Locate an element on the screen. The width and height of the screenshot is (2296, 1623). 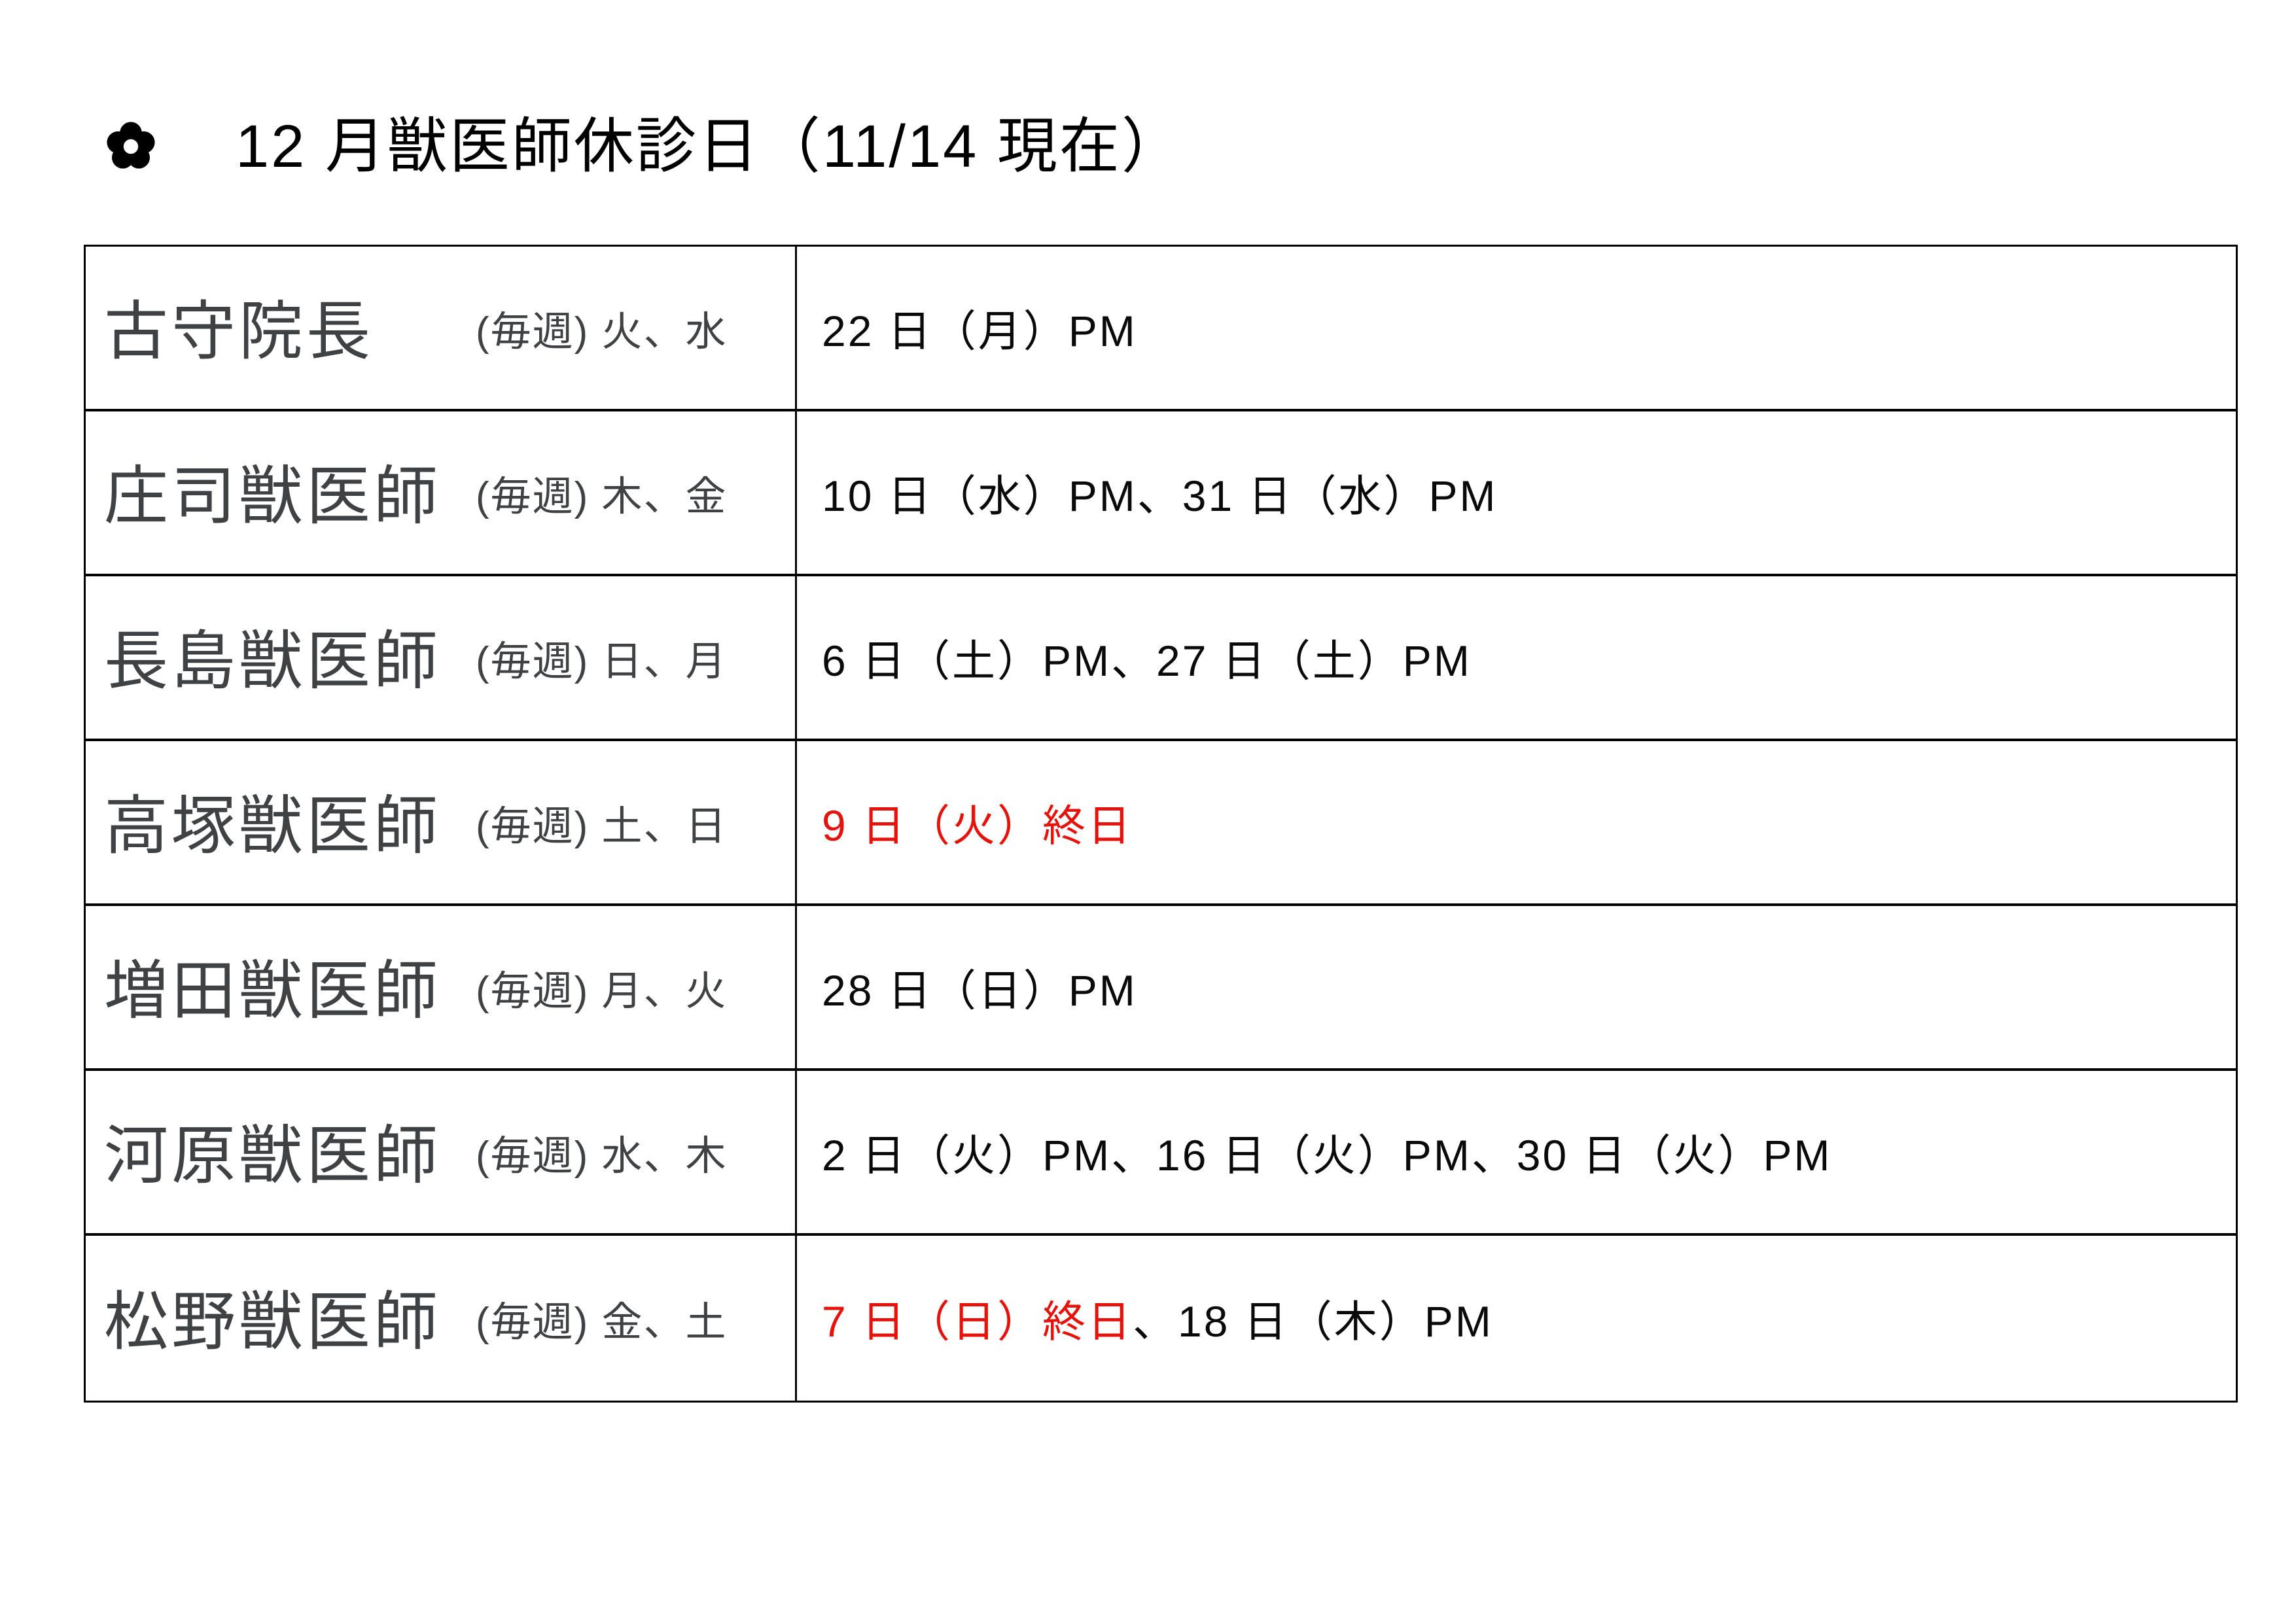
december-offdays-cell: 2 日（火）PM、16 日（火）PM、30 日（火）PM is located at coordinates (1517, 1152).